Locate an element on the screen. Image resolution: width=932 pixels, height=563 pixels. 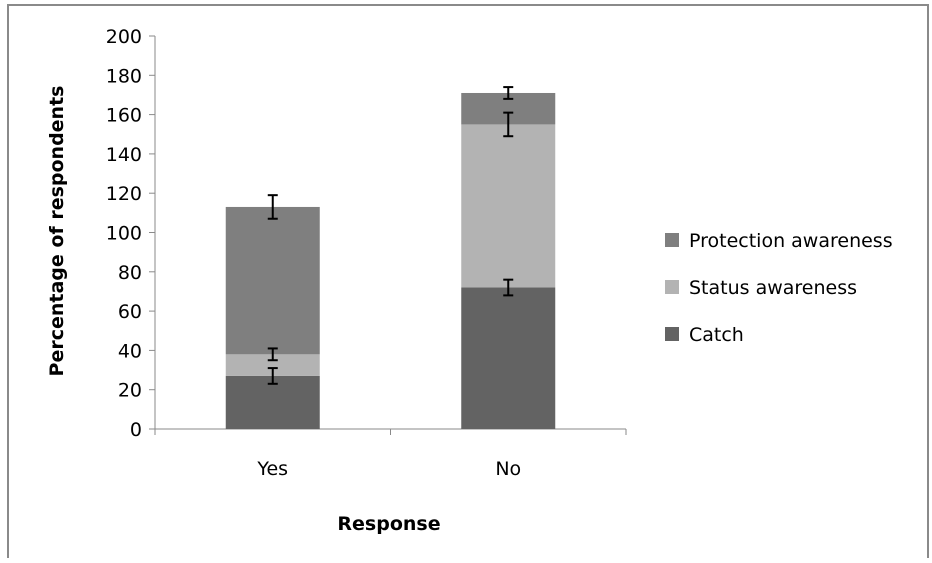
y-tick-label: 80 is located at coordinates (130, 273).